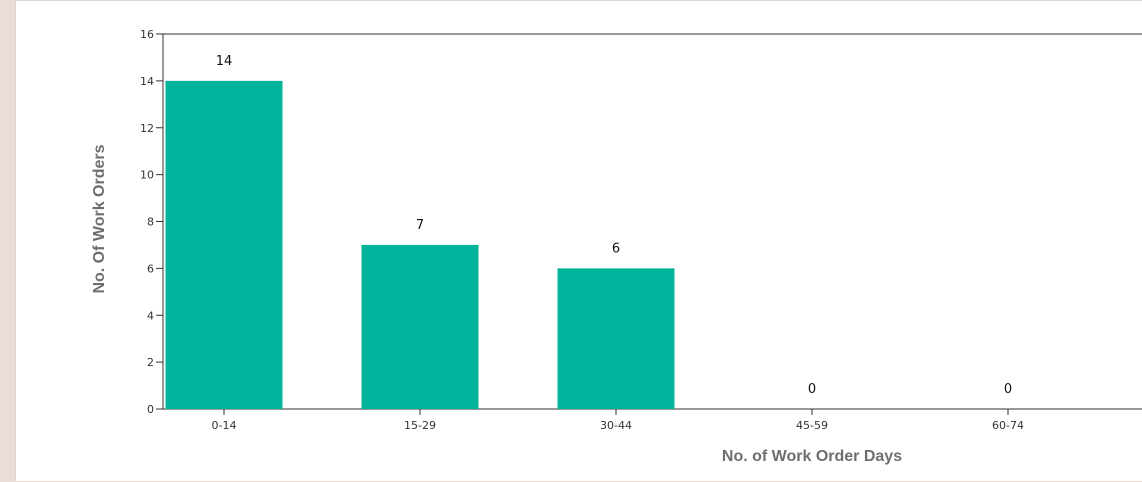  Describe the element at coordinates (147, 34) in the screenshot. I see `y-tick-label: 16` at that location.